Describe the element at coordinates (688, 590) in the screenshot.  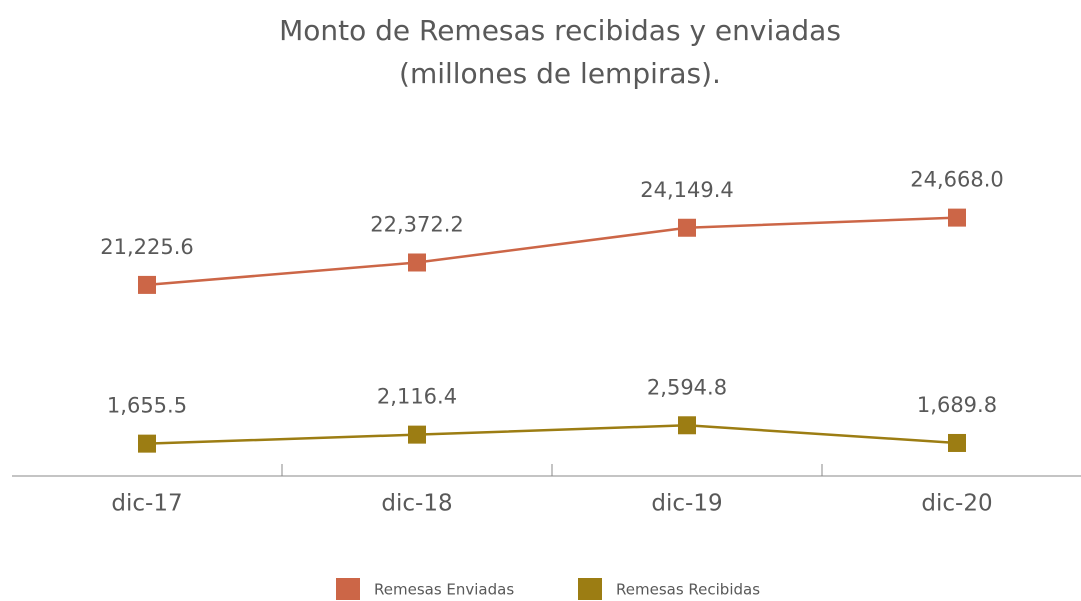
I see `legend-label: Remesas Recibidas` at that location.